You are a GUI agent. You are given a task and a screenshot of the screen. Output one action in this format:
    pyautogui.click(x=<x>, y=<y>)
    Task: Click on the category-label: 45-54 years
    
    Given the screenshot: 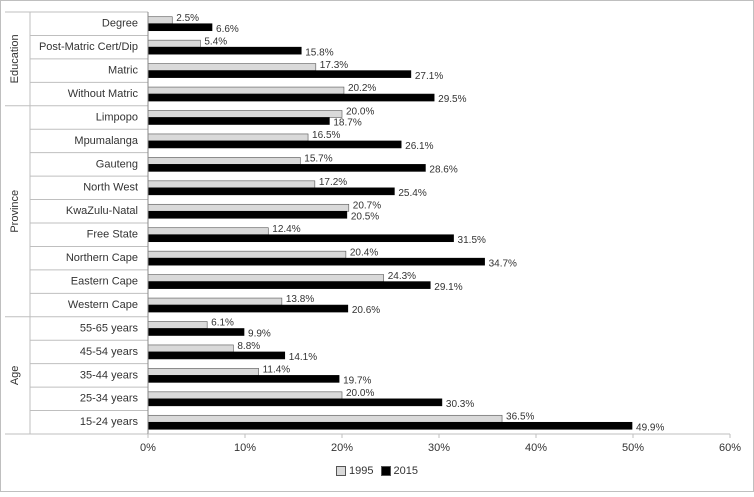 What is the action you would take?
    pyautogui.click(x=109, y=352)
    